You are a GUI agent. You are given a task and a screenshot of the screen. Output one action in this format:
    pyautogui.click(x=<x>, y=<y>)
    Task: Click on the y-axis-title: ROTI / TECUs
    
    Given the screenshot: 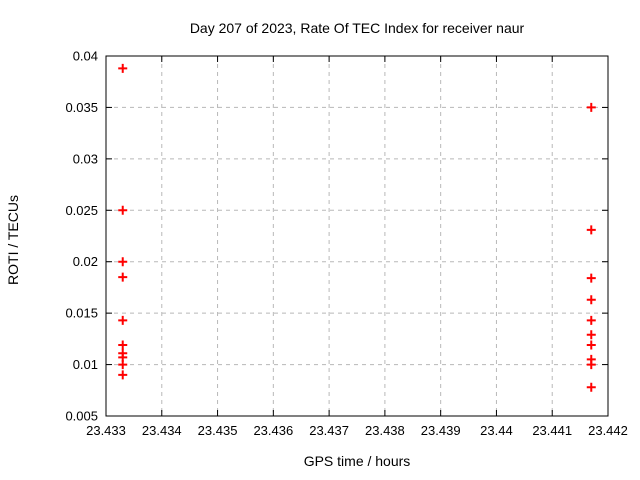 What is the action you would take?
    pyautogui.click(x=13, y=240)
    